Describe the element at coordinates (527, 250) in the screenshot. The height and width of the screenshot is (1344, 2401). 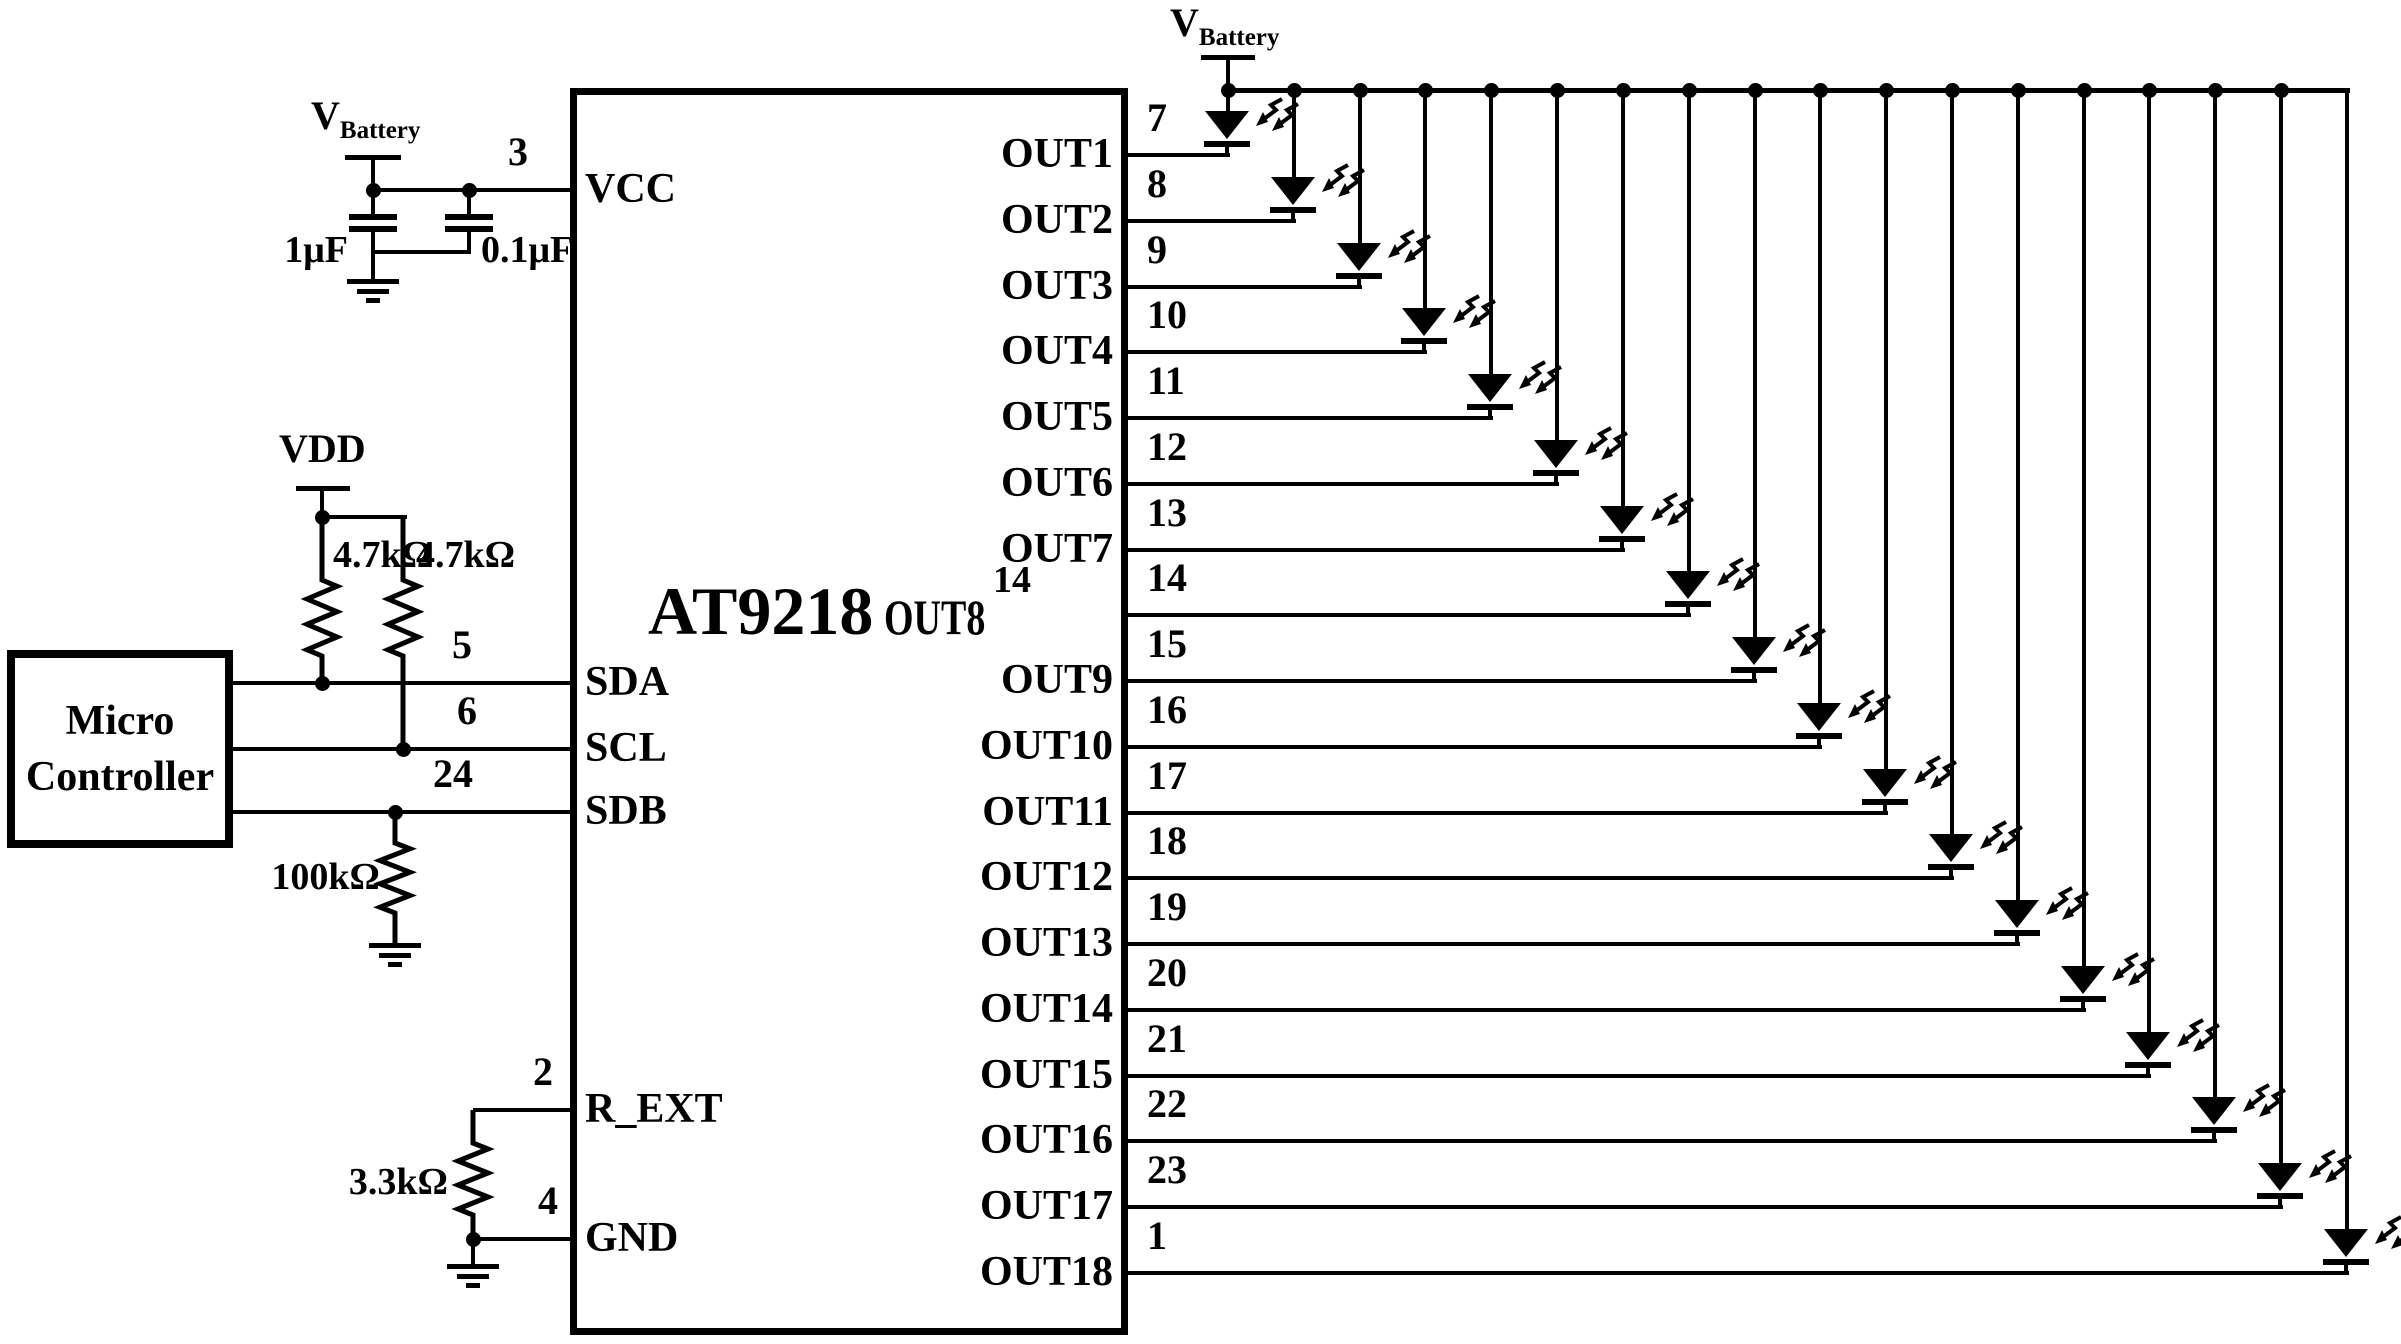
I see `cap-bypass-value: 0.1μF` at that location.